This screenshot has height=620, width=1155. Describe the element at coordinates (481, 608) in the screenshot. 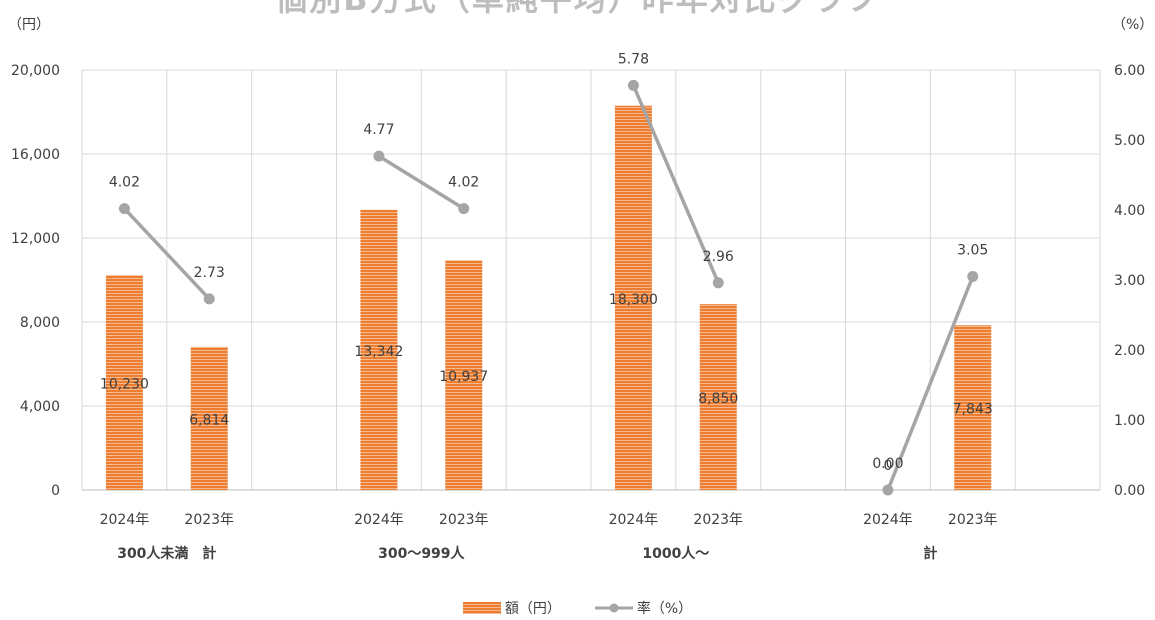

I see `legend-bar-swatch` at that location.